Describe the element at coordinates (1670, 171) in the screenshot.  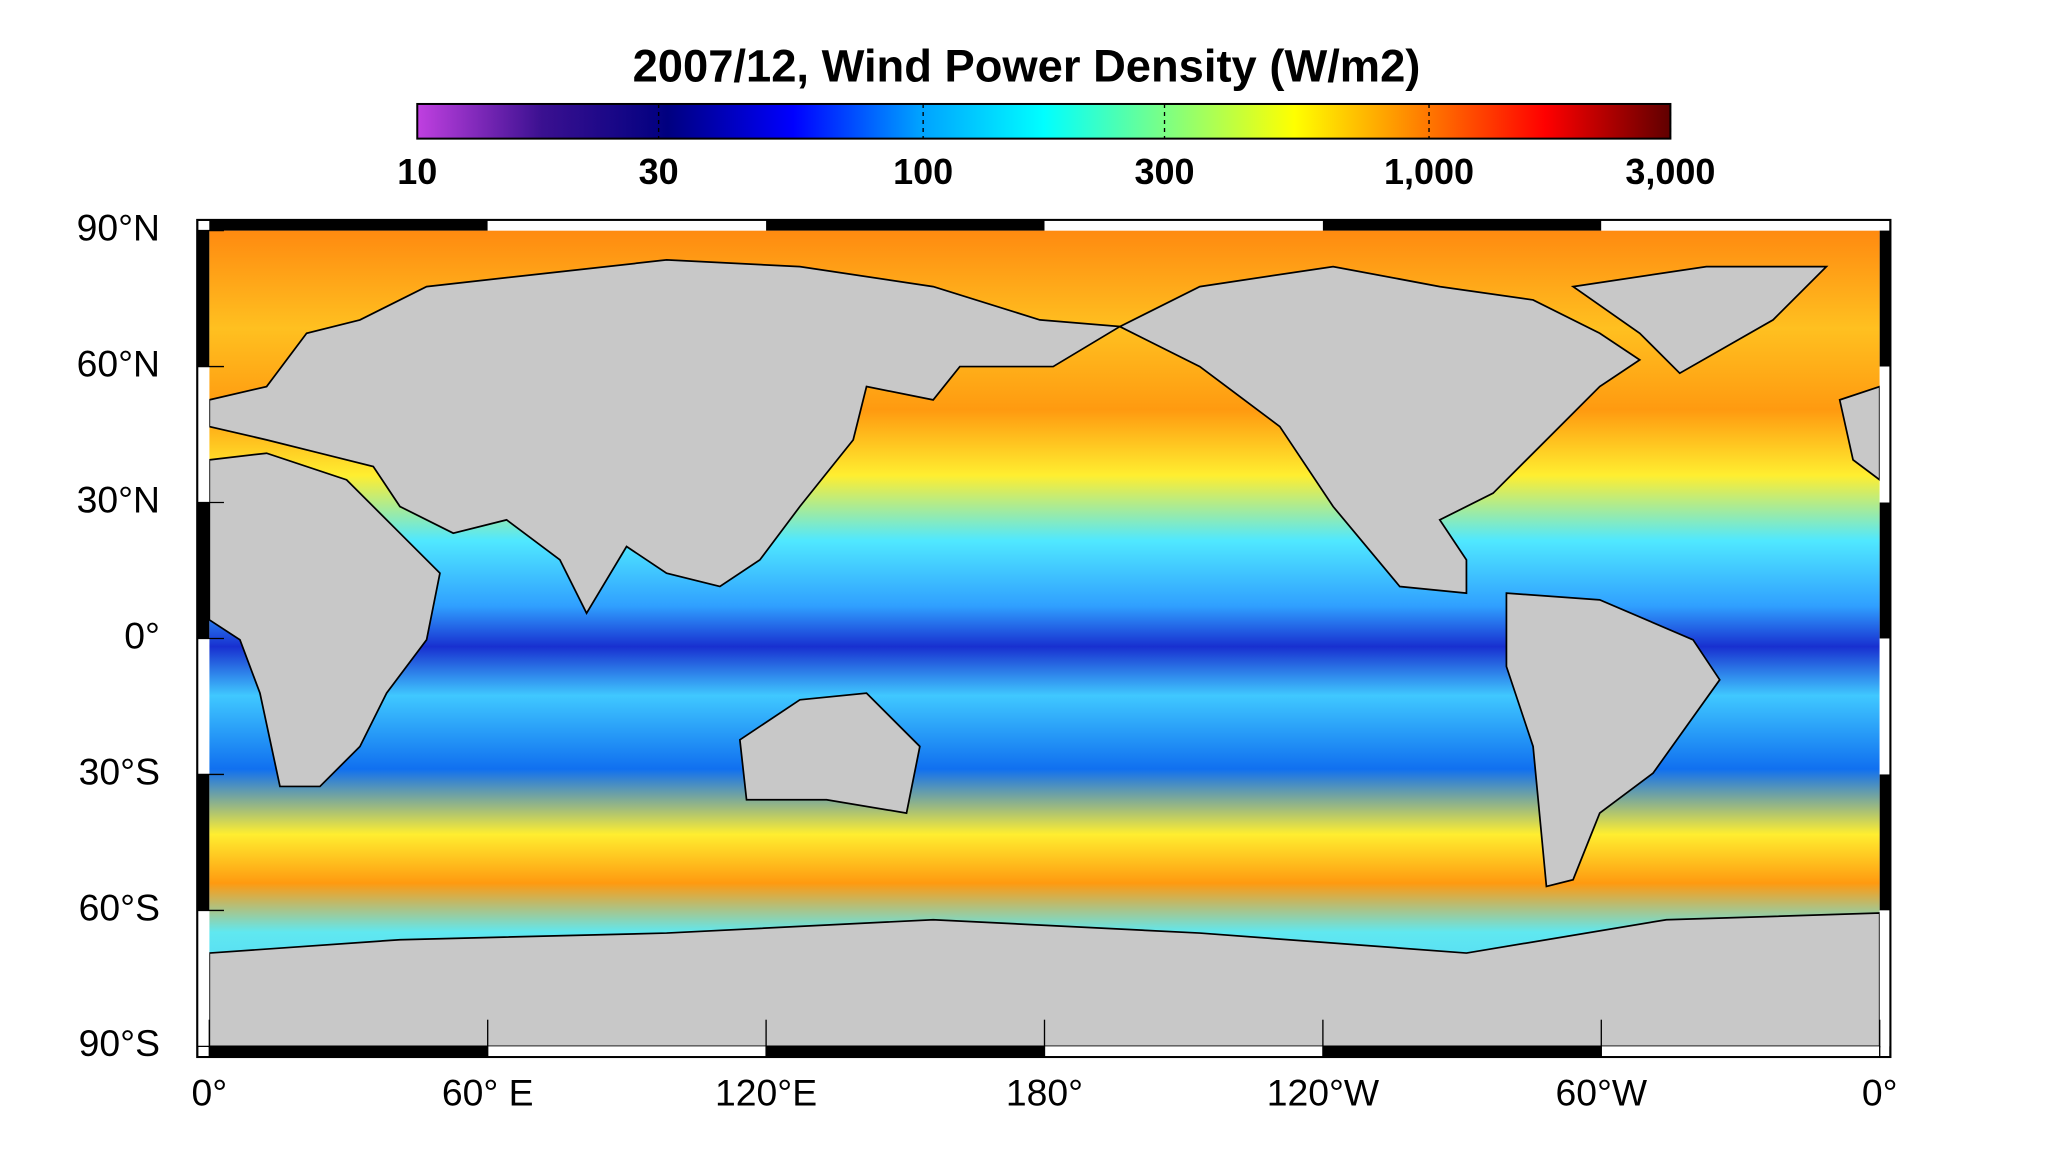
I see `colorbar-tick-label: 3,000` at that location.